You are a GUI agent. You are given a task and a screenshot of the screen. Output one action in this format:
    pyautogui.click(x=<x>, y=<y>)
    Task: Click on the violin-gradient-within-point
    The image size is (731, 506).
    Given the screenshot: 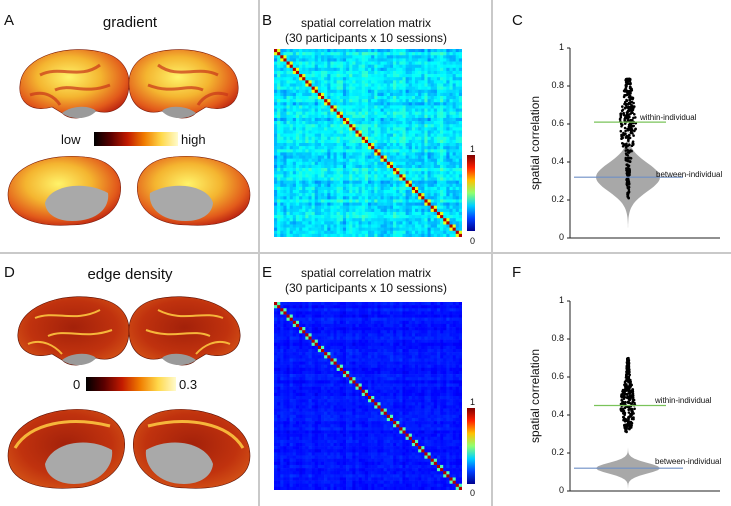 What is the action you would take?
    pyautogui.click(x=628, y=152)
    